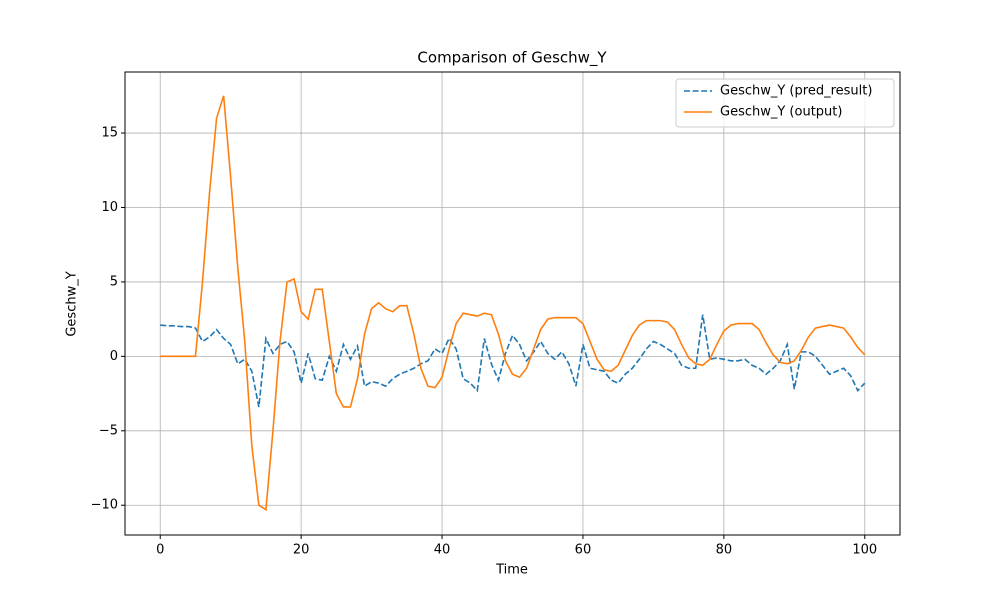 The width and height of the screenshot is (1000, 600). I want to click on x-tick-label: 20, so click(301, 550).